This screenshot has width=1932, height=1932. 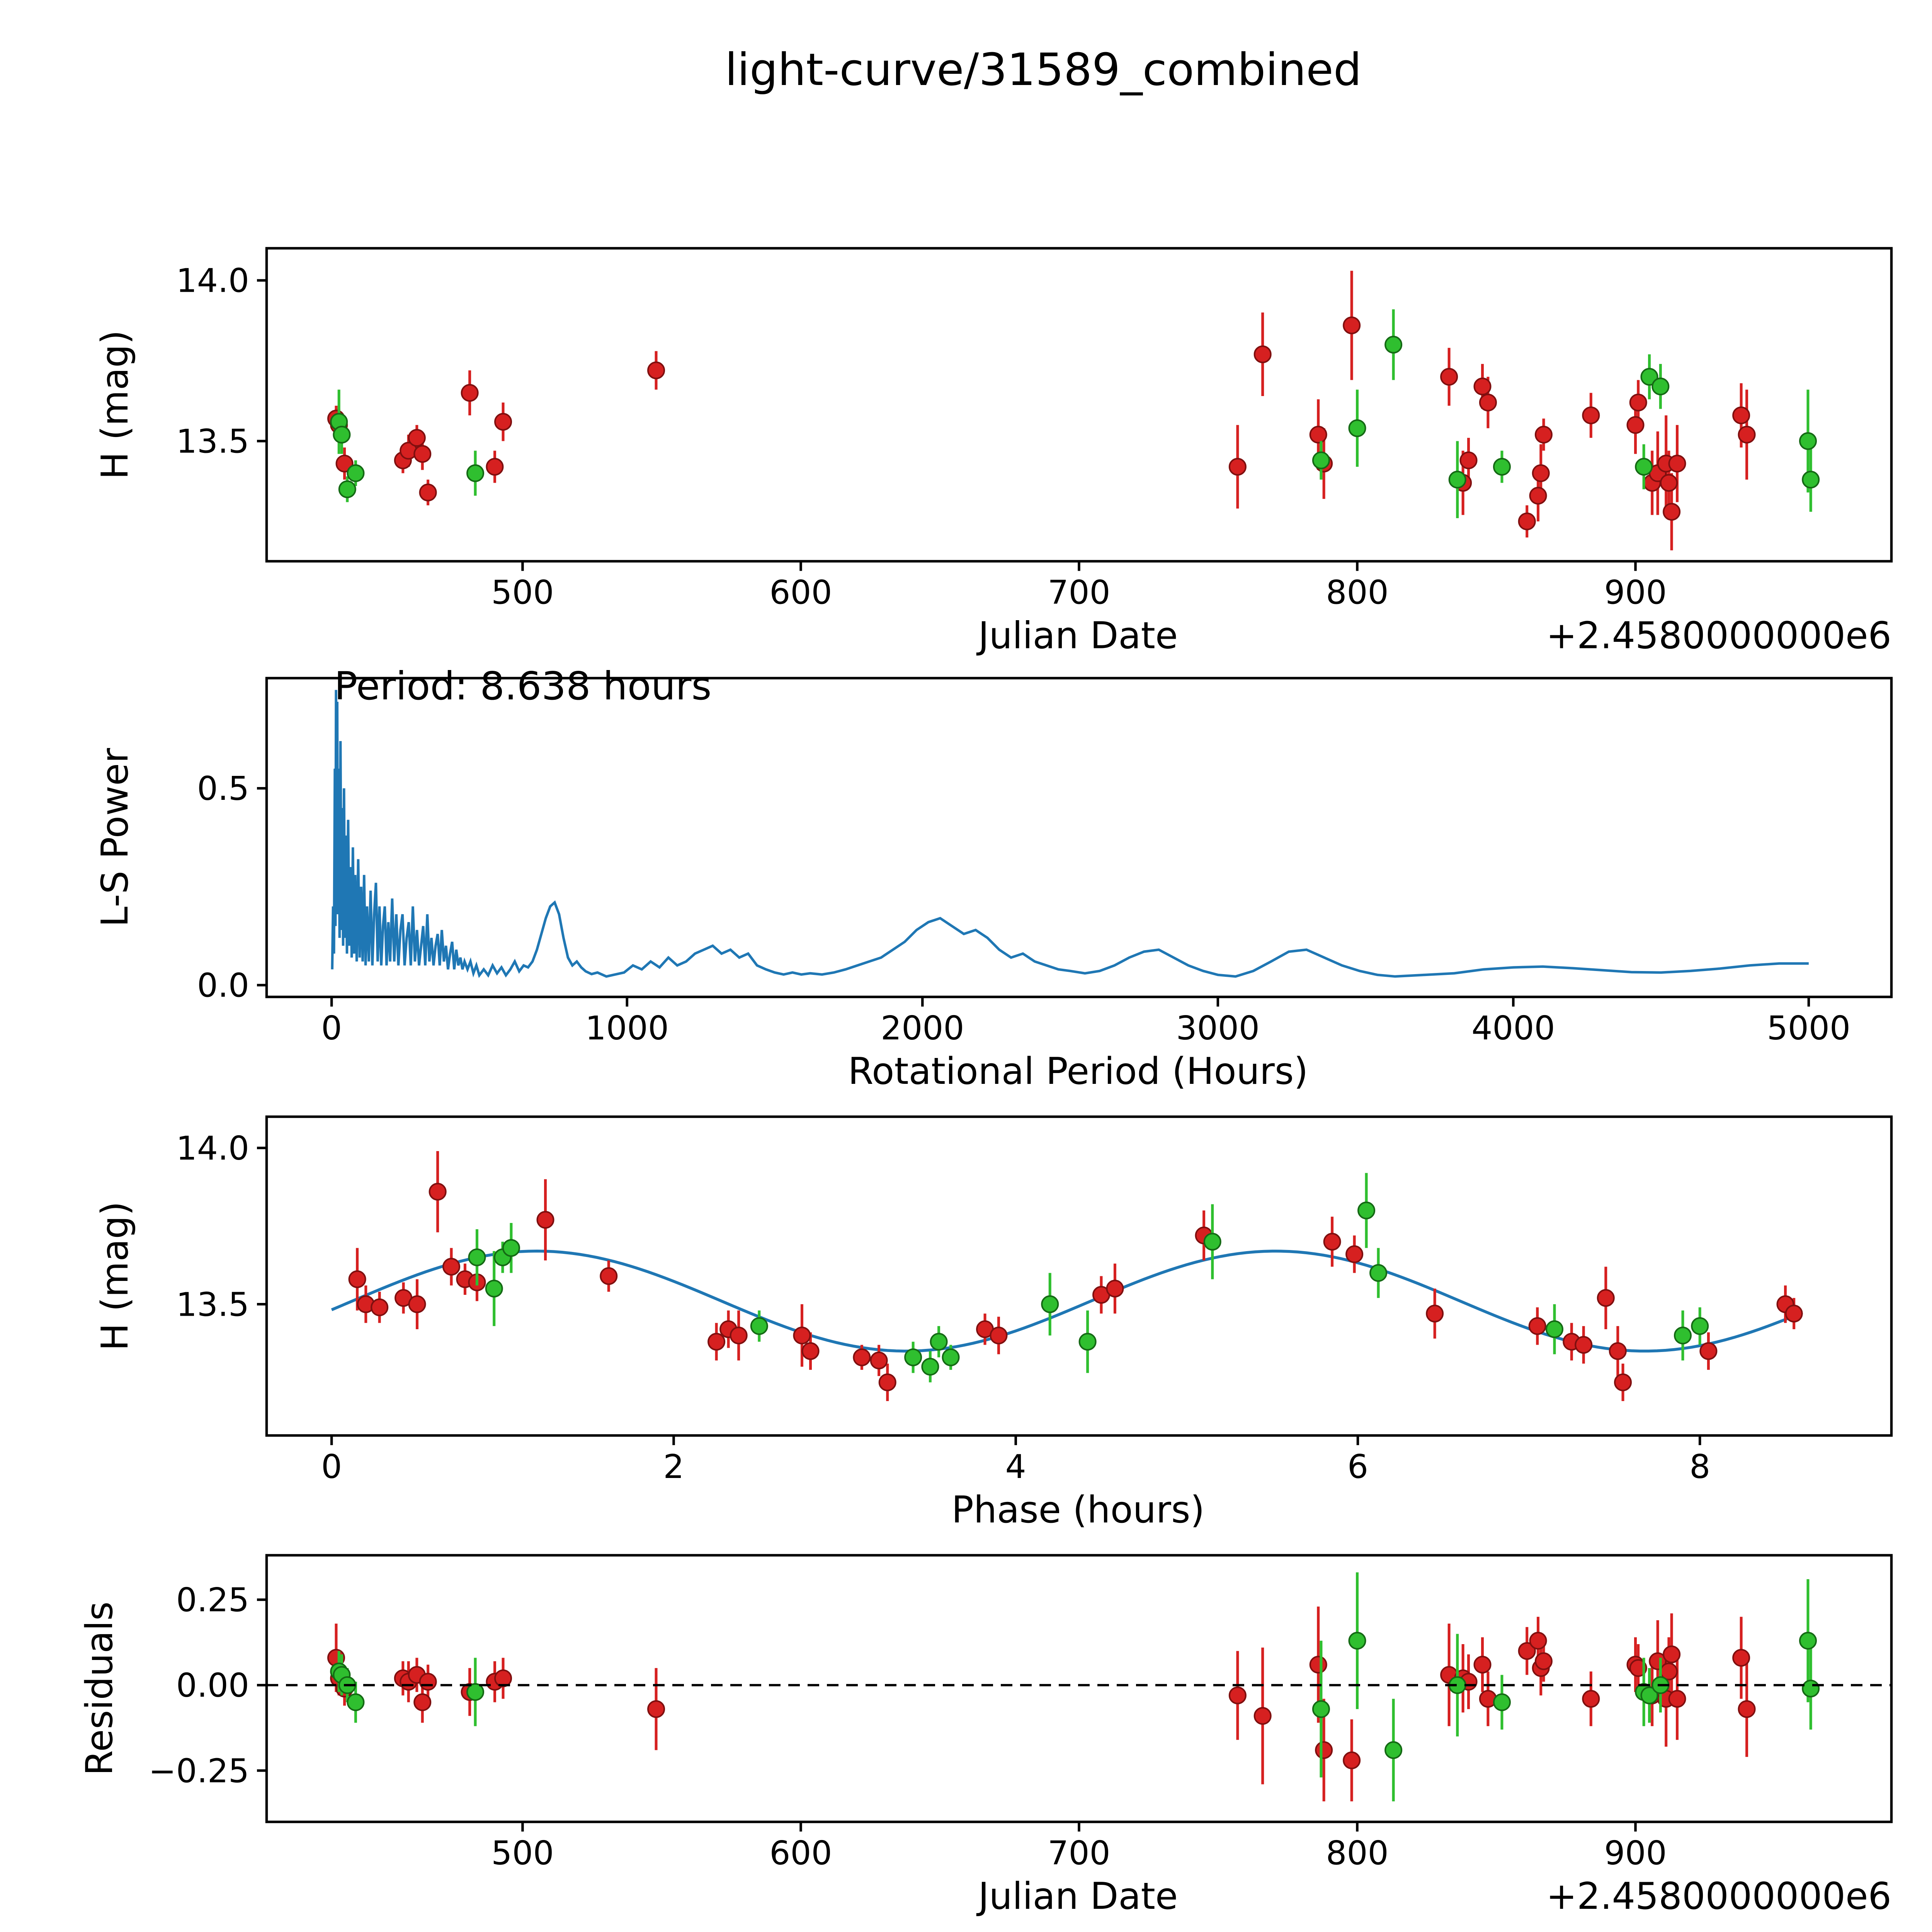 I want to click on residuals-xlabel: Julian Date, so click(x=1077, y=1897).